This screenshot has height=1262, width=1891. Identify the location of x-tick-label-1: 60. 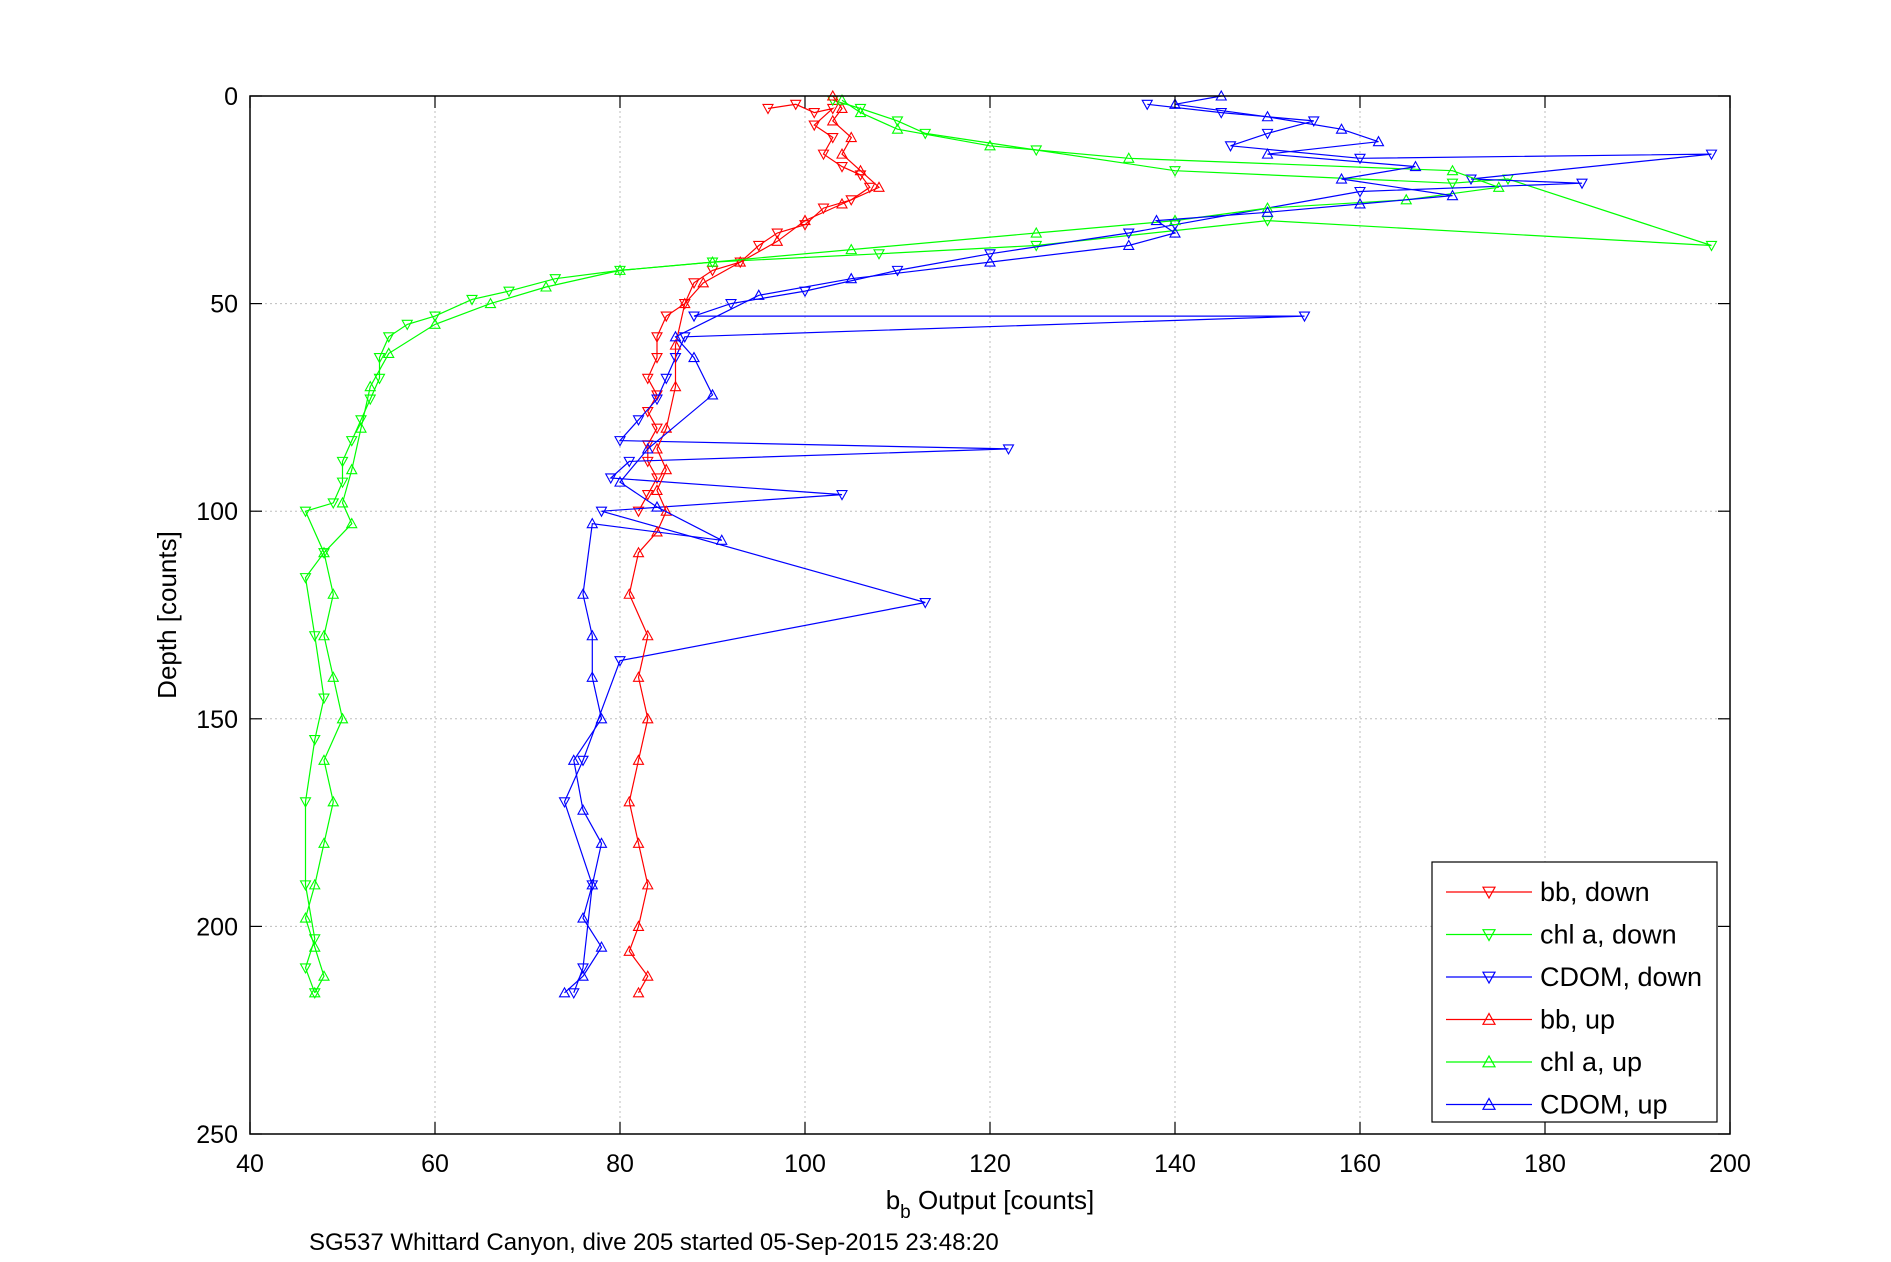
(435, 1164).